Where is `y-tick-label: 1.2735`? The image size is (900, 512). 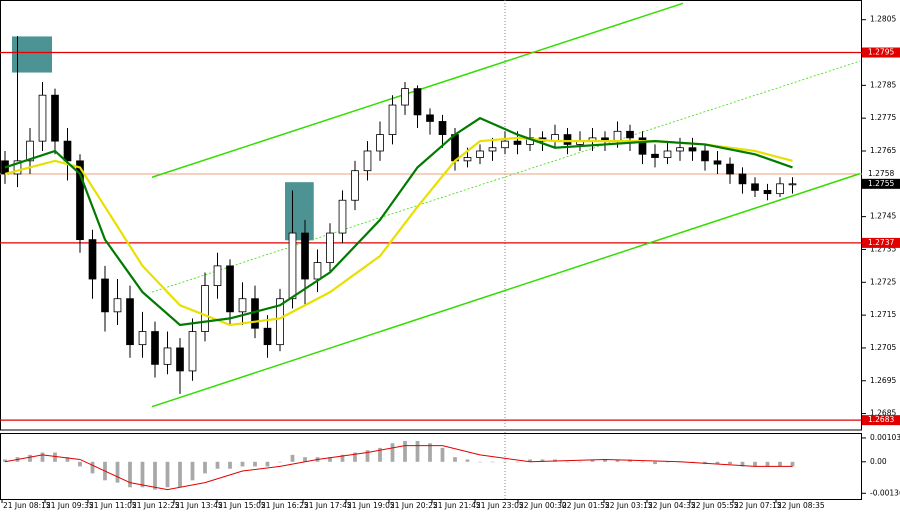 y-tick-label: 1.2735 is located at coordinates (883, 248).